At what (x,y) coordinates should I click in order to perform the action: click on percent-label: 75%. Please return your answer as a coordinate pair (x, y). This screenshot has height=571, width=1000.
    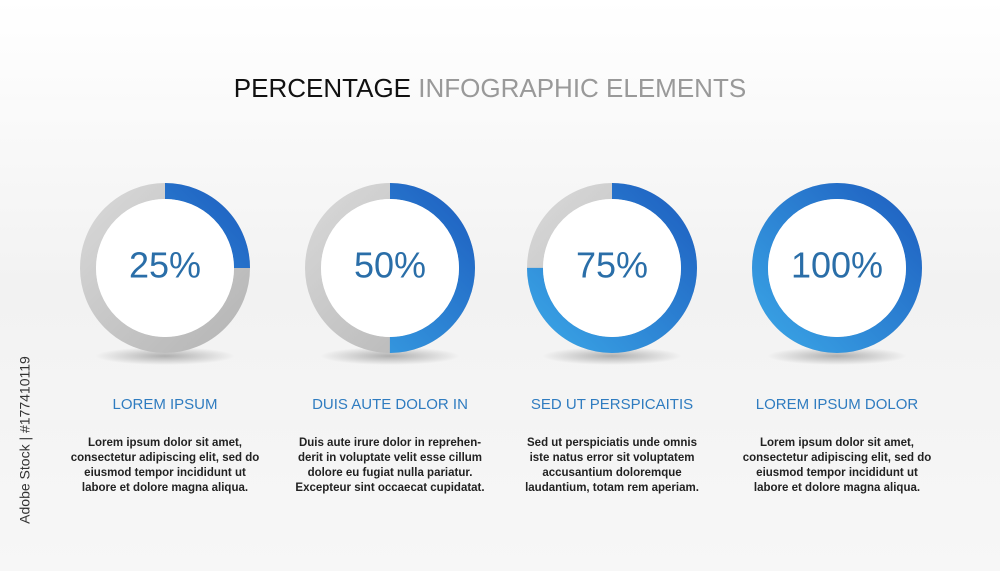
    Looking at the image, I should click on (612, 265).